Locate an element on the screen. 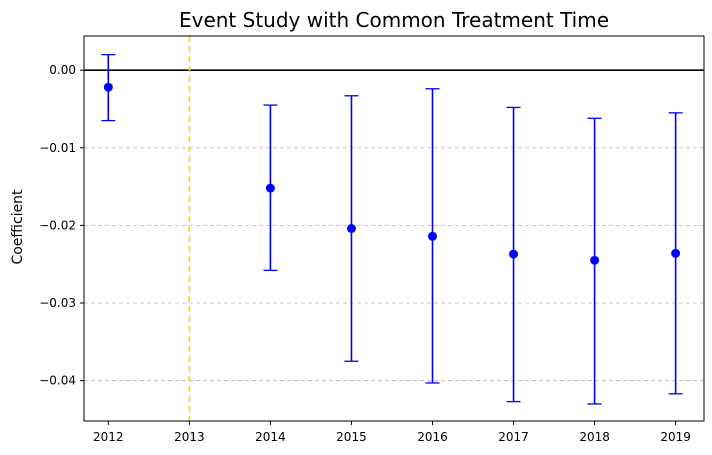 The width and height of the screenshot is (712, 455). y-axis-label: Coefficient is located at coordinates (18, 227).